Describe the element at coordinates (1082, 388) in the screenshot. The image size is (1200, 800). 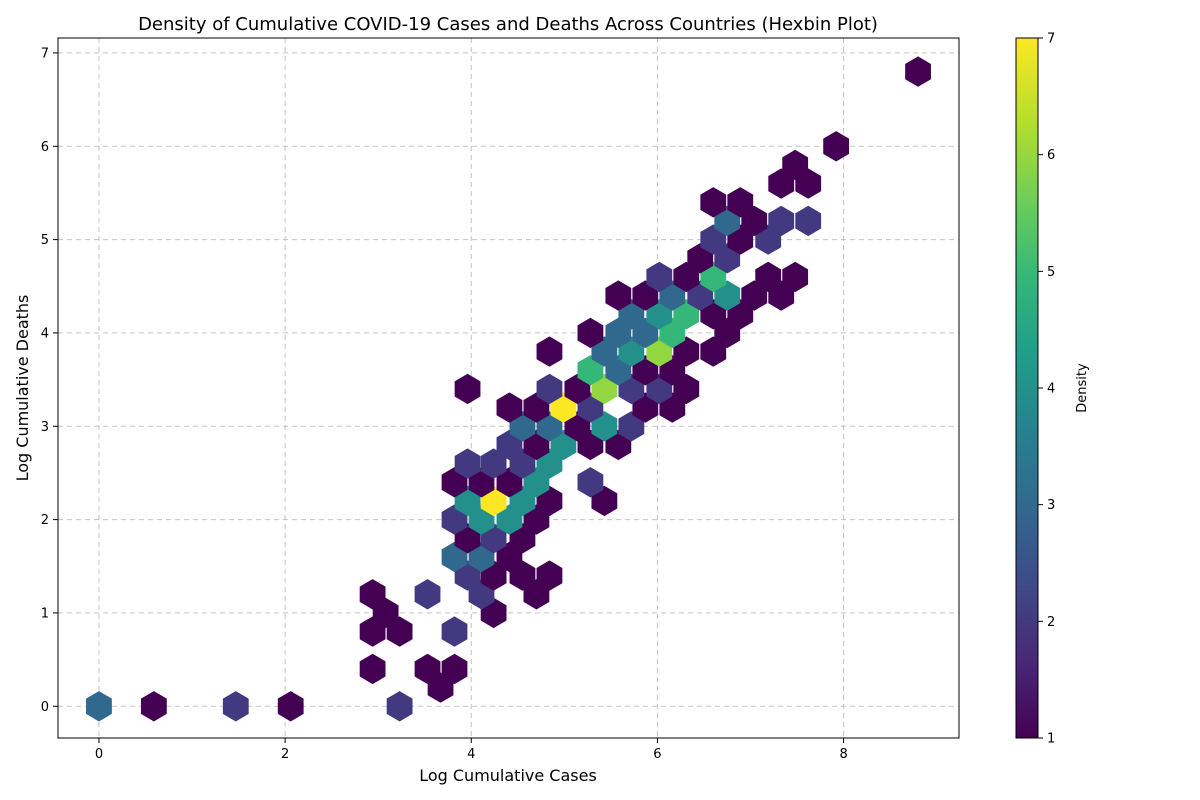
I see `colorbar-label: Density` at that location.